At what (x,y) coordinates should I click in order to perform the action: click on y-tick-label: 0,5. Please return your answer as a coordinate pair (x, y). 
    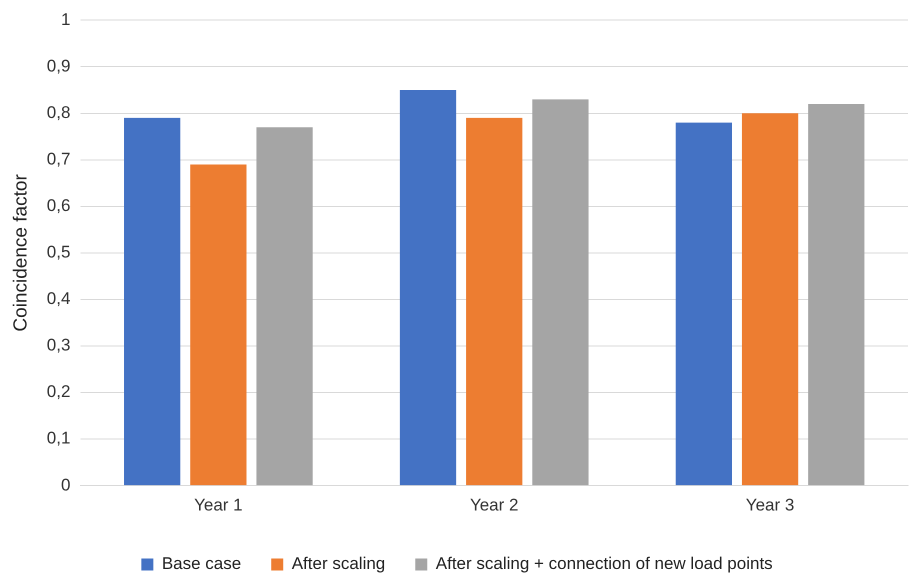
    Looking at the image, I should click on (58, 252).